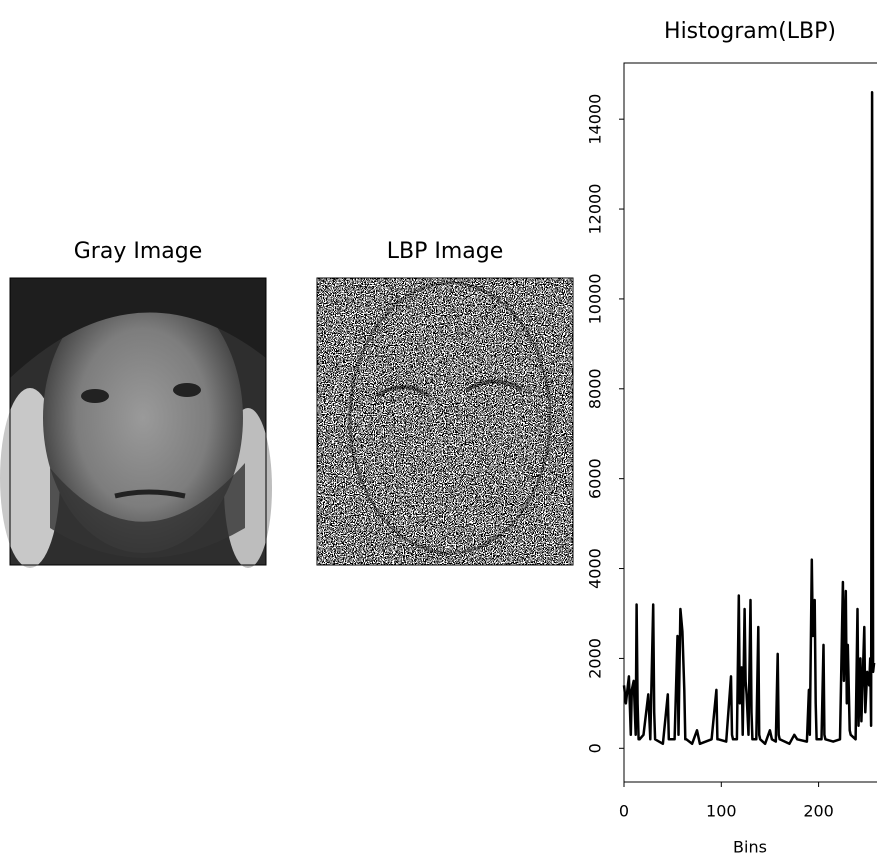  Describe the element at coordinates (150, 494) in the screenshot. I see `mouth` at that location.